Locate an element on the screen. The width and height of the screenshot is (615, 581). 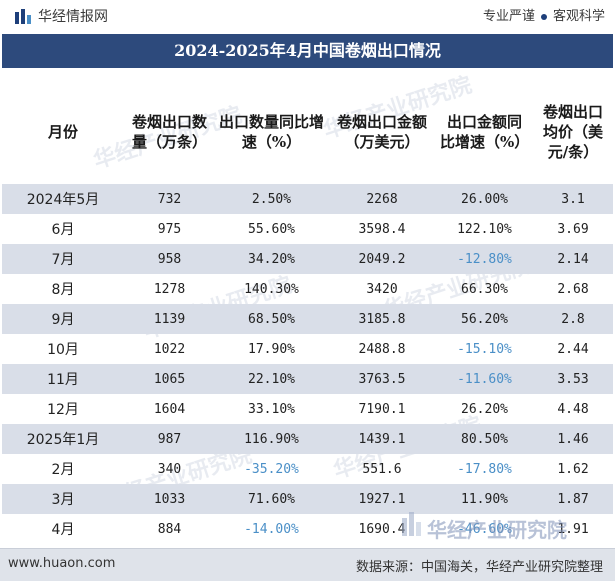
footer: www.huaon.com 数据来源：中国海关，华经产业研究院整理 is located at coordinates (307, 564).